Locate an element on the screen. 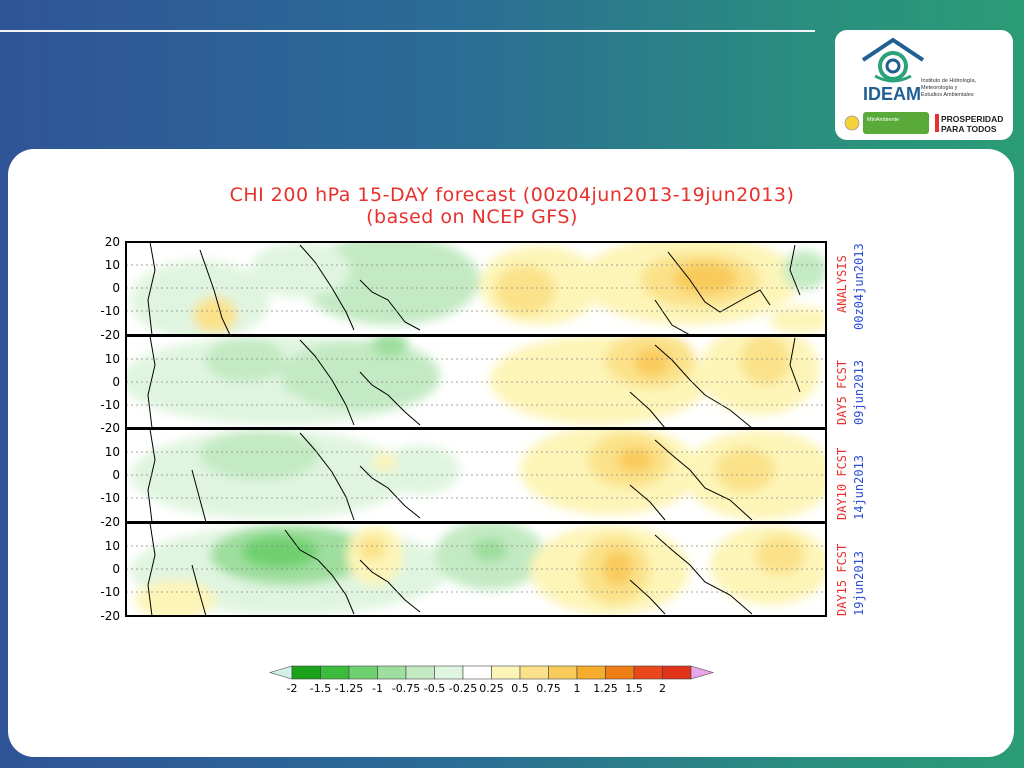 This screenshot has height=768, width=1024. colorbar-label: 0.5 is located at coordinates (520, 688).